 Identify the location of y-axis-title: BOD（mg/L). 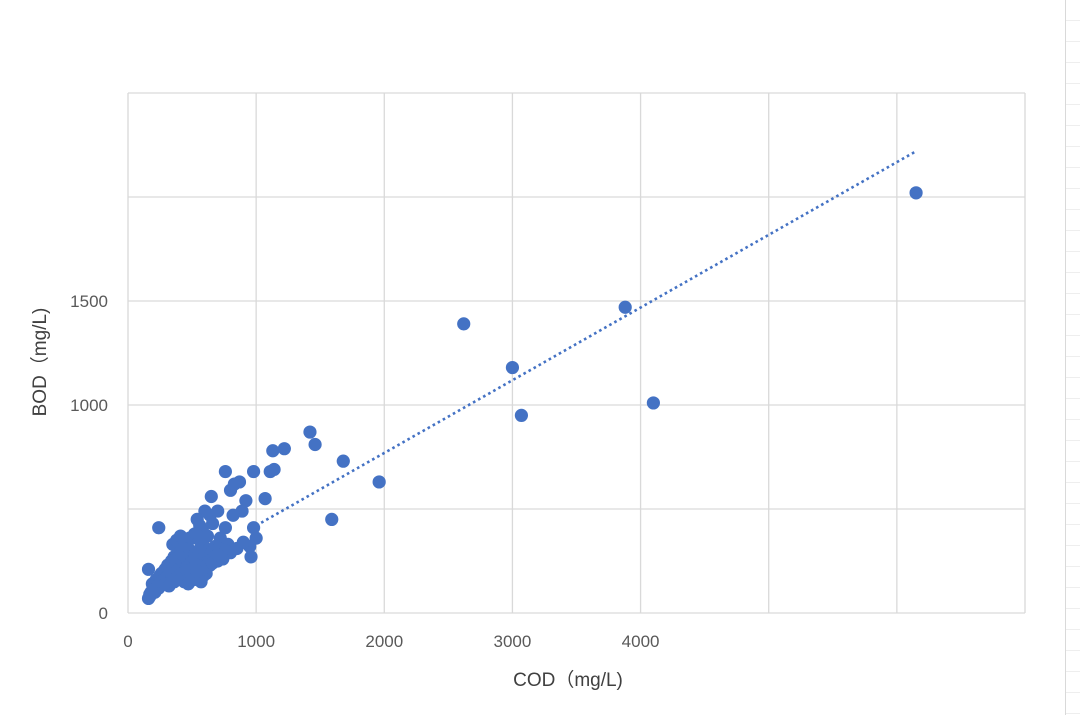
(40, 362).